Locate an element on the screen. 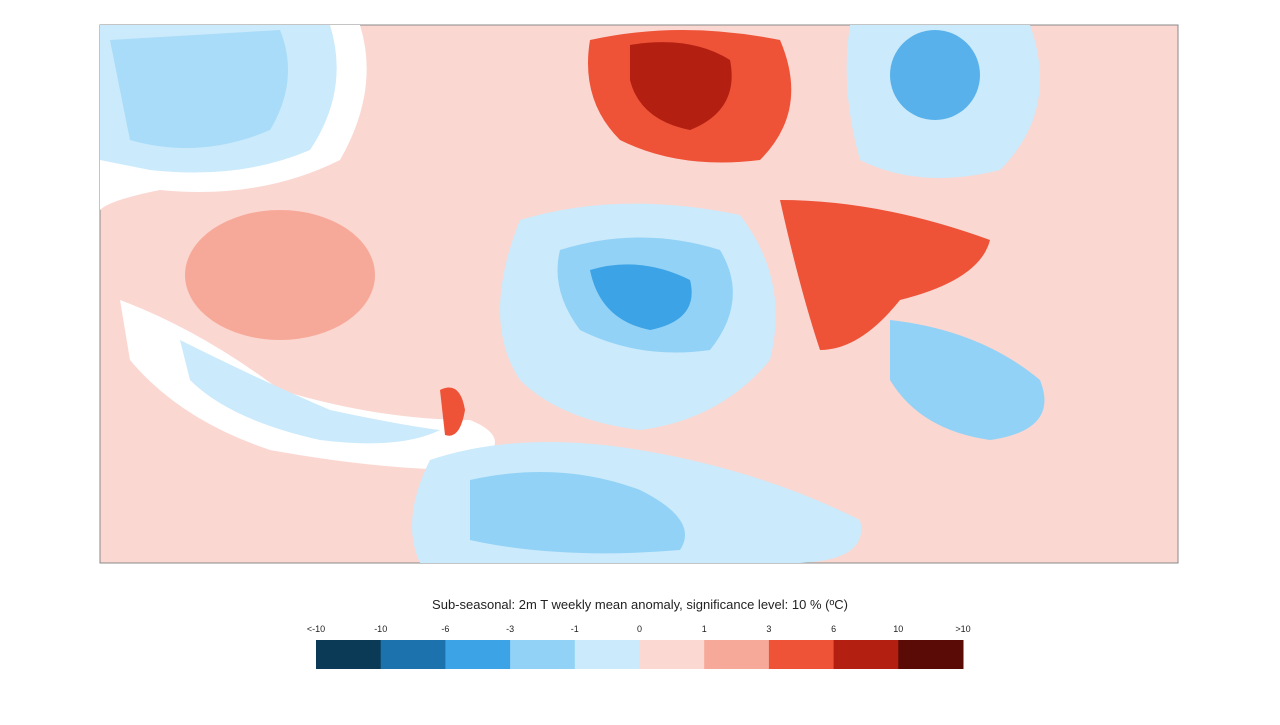  colorbar-label: <-10 is located at coordinates (316, 629).